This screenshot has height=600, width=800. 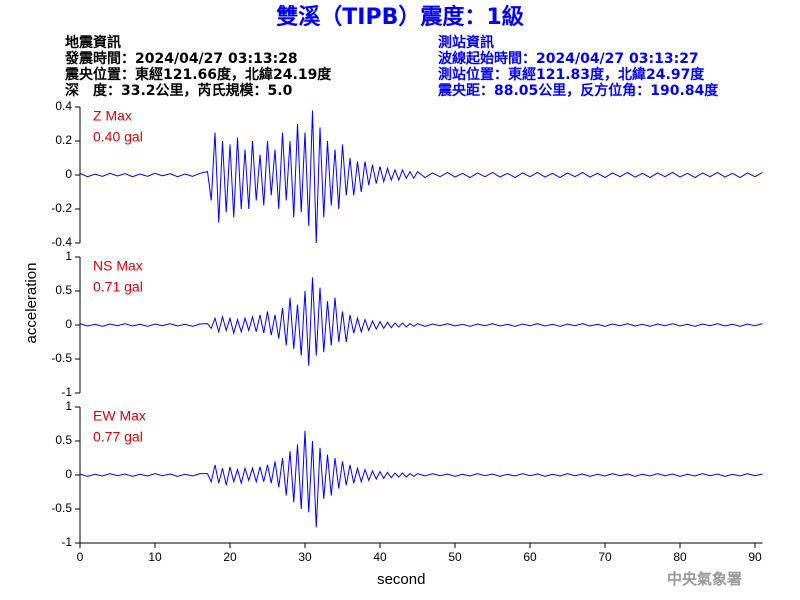 I want to click on panel-max: 0.77 gal, so click(x=118, y=437).